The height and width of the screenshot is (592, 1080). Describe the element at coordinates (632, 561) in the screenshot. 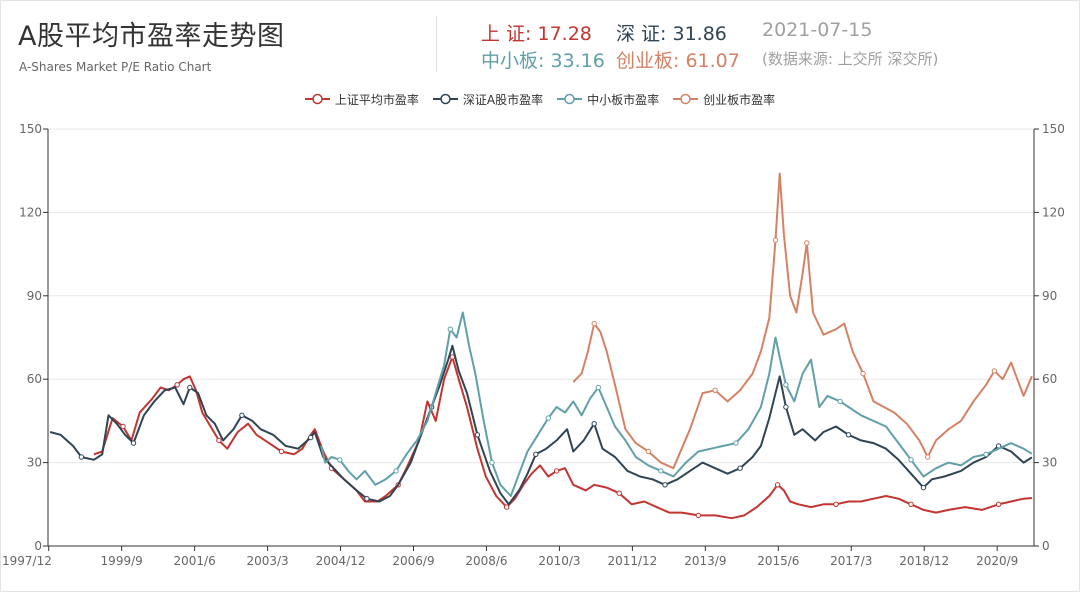

I see `x-tick-label: 2011/12` at that location.